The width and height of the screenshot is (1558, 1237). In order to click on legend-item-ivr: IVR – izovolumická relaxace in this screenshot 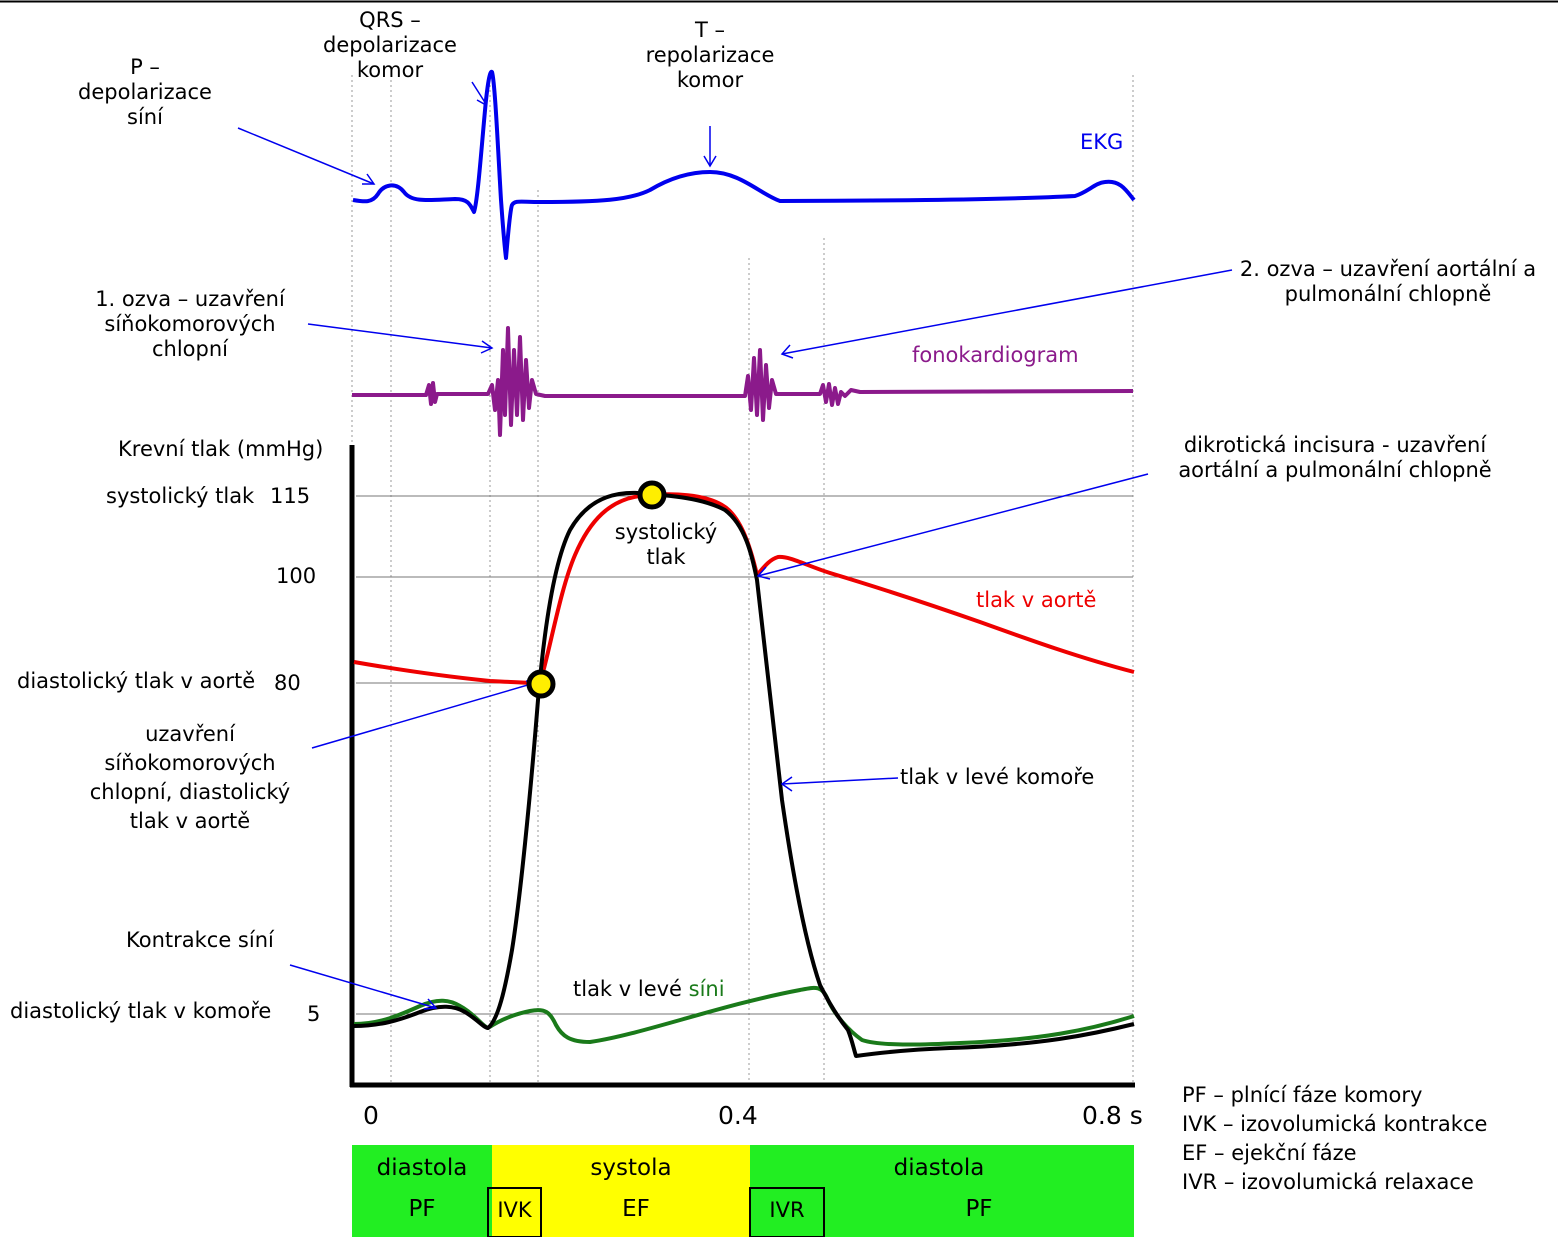, I will do `click(1328, 1182)`.